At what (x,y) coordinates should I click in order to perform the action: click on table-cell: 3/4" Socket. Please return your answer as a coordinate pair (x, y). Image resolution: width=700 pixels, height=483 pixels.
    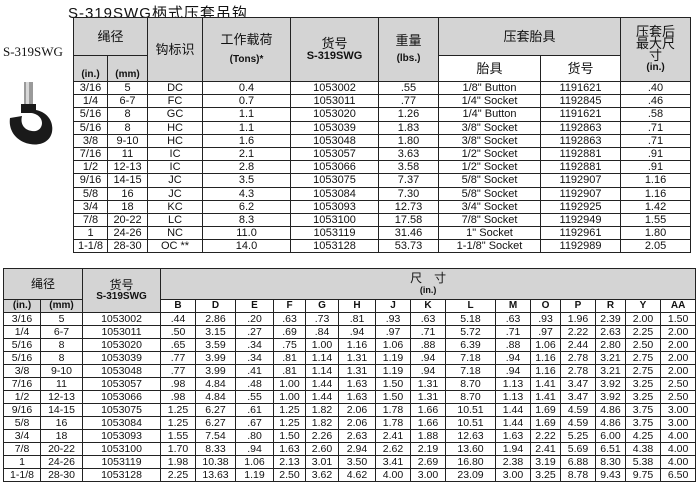
    Looking at the image, I should click on (490, 206).